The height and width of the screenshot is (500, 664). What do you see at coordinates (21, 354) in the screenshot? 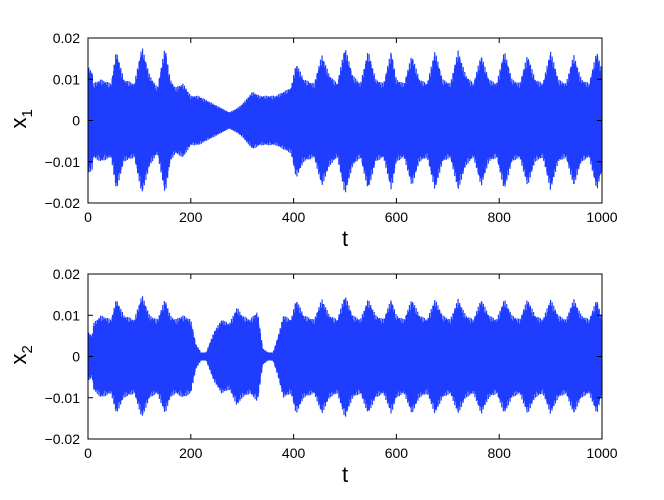
I see `y-axis-label: x2` at bounding box center [21, 354].